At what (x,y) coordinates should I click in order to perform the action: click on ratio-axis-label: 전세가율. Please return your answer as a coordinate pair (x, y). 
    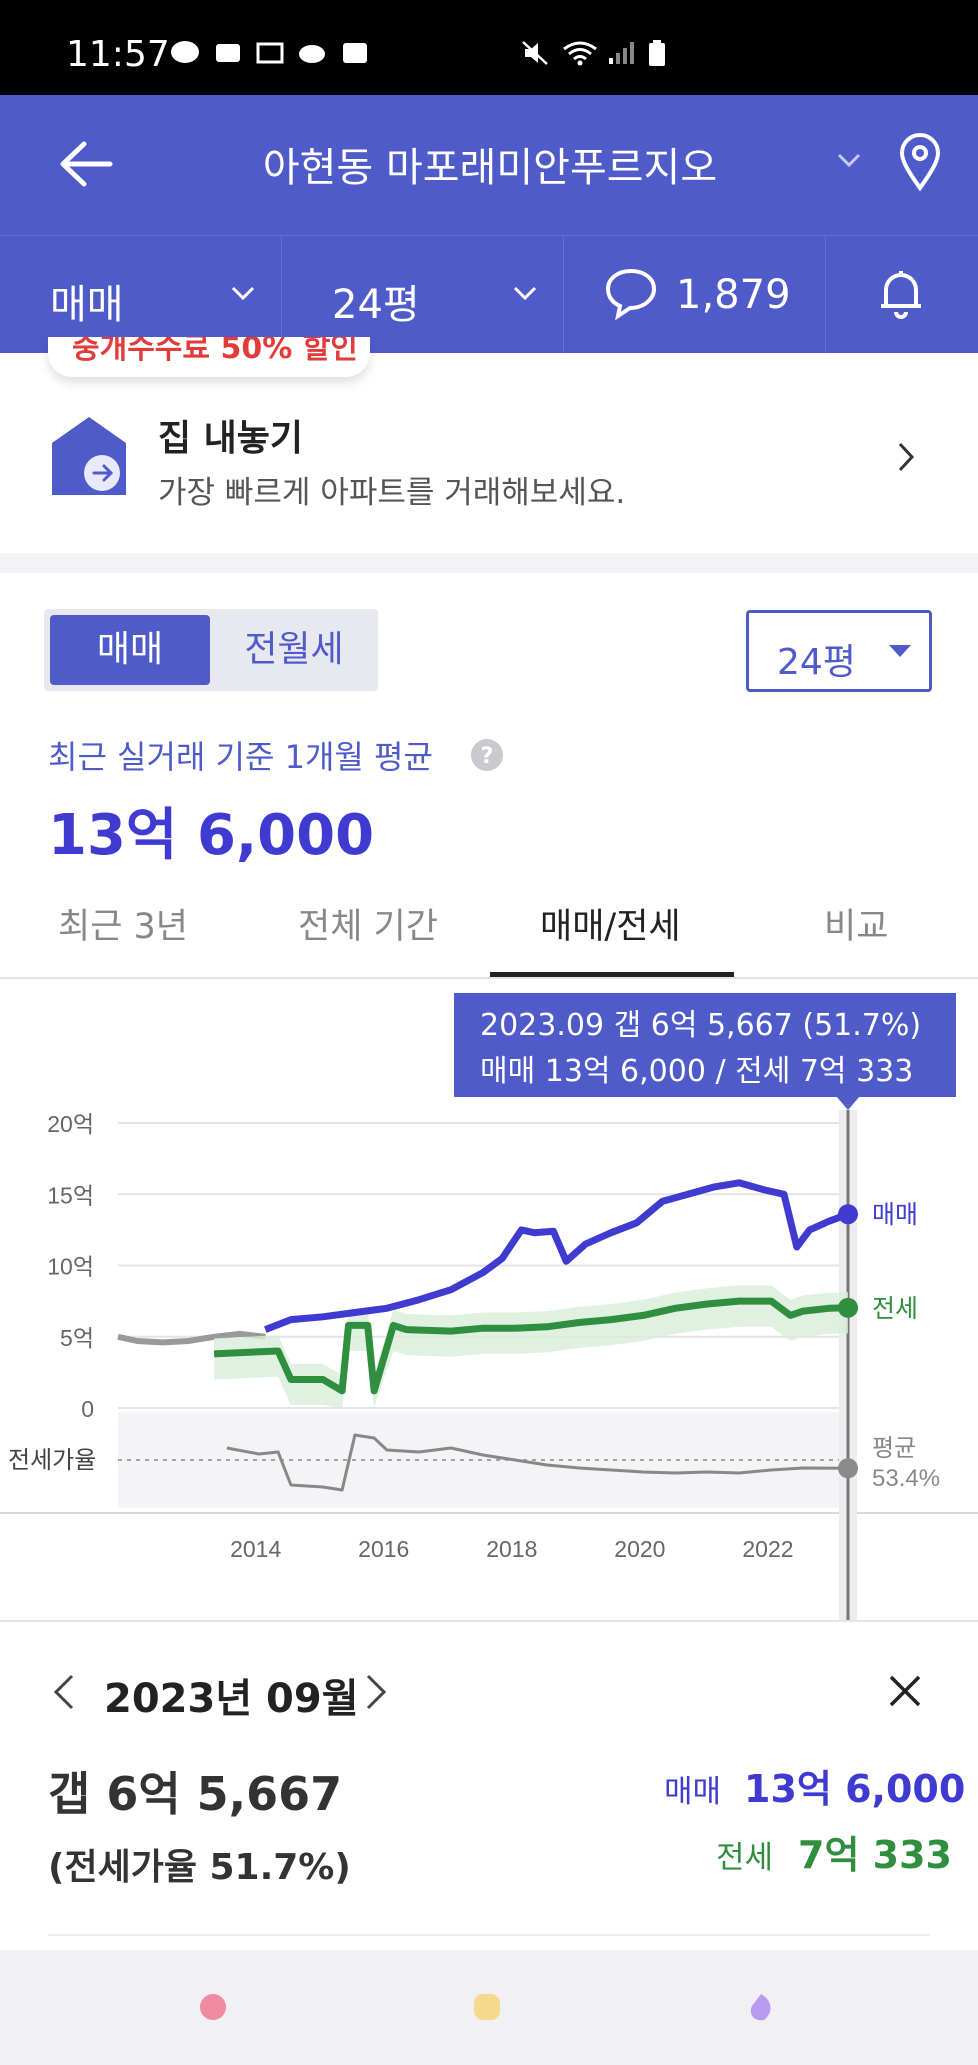
    Looking at the image, I should click on (52, 1460).